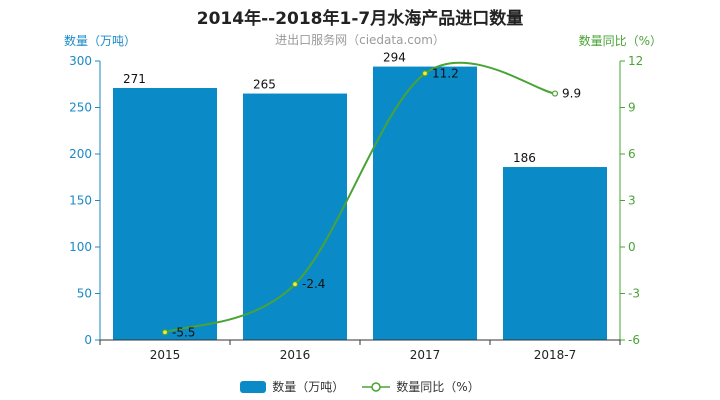  Describe the element at coordinates (88, 340) in the screenshot. I see `left-tick-label: 0` at that location.